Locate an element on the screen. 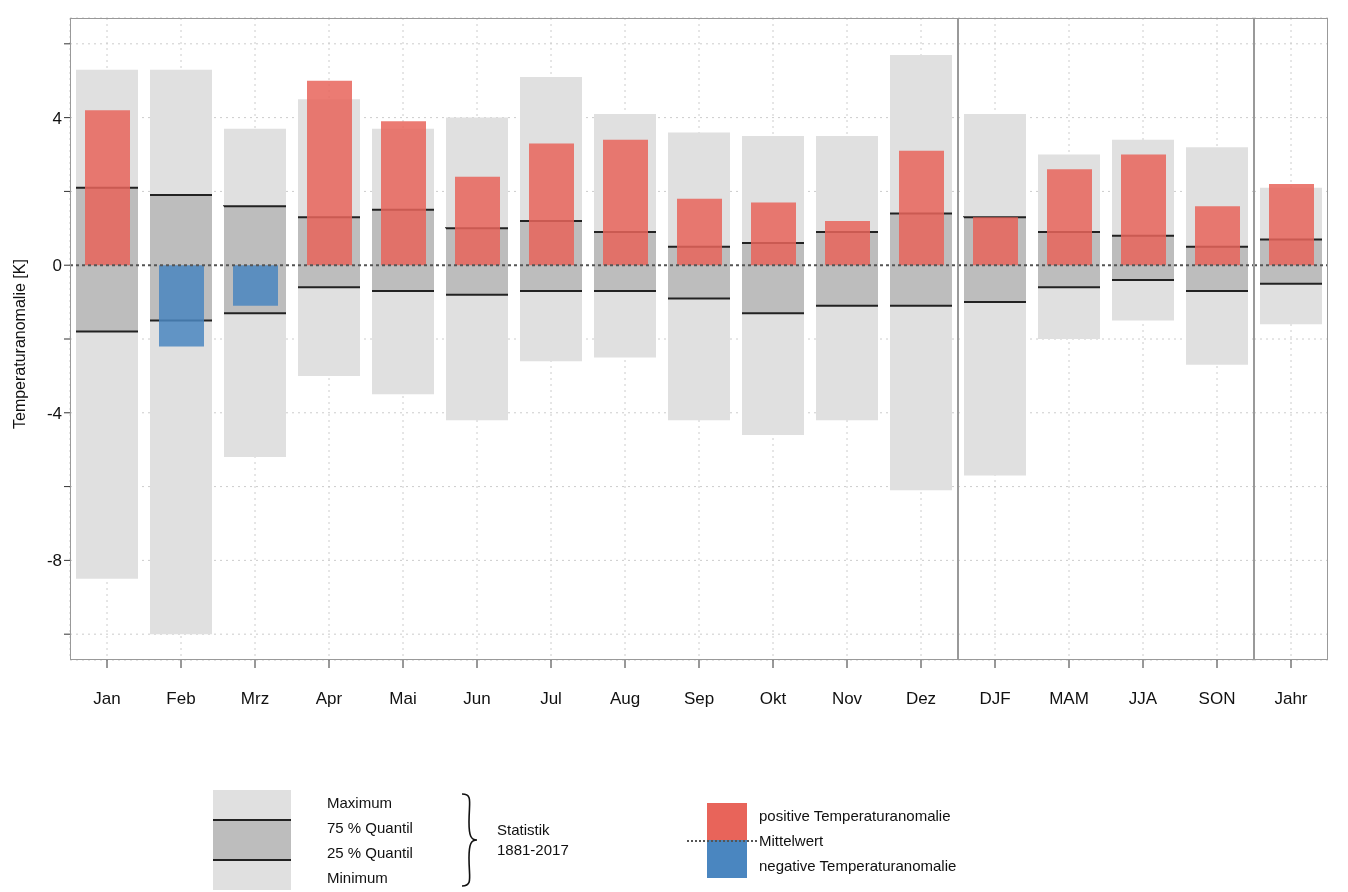 The width and height of the screenshot is (1348, 892). x-tick-label: Mrz is located at coordinates (255, 699).